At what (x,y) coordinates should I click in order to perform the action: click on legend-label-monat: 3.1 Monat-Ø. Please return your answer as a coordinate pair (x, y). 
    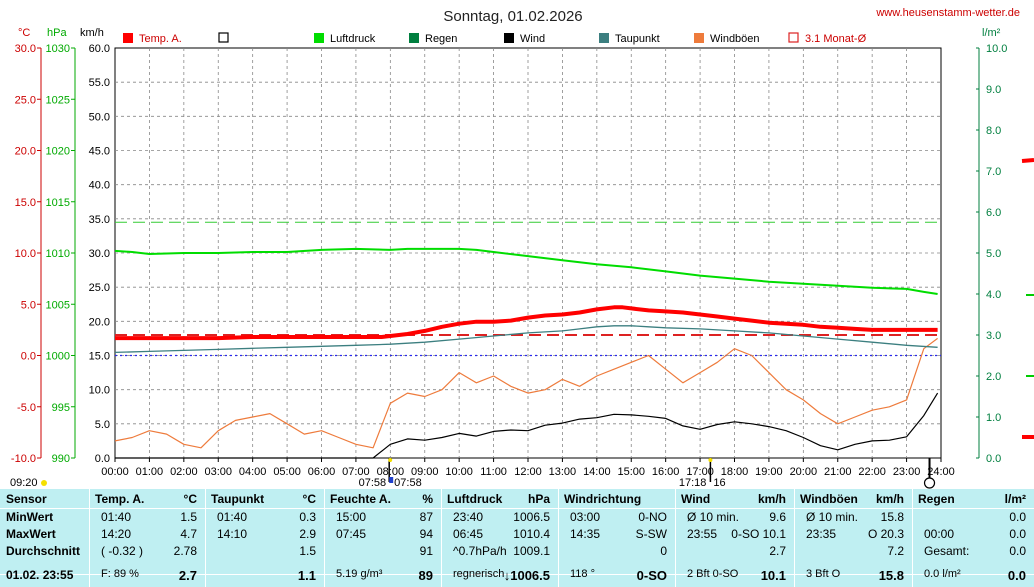
    Looking at the image, I should click on (836, 39).